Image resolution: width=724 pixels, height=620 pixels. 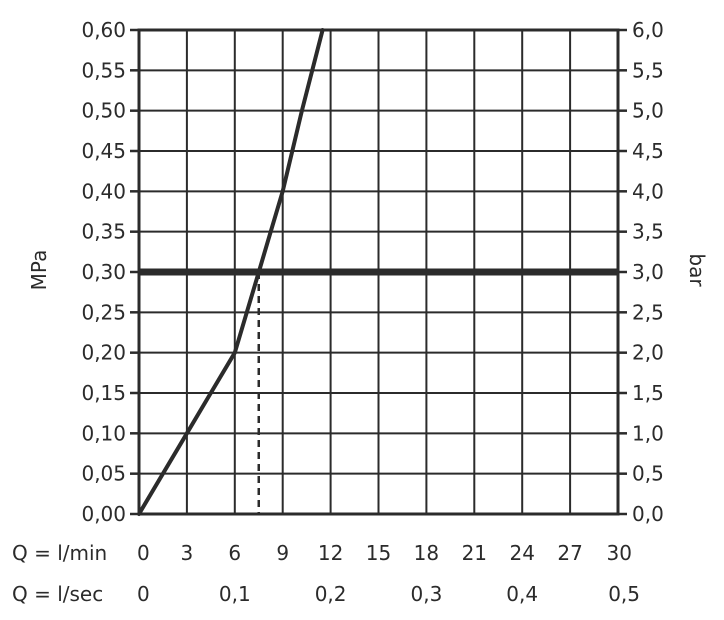 I want to click on y2-tick-label: 6,0, so click(x=648, y=30).